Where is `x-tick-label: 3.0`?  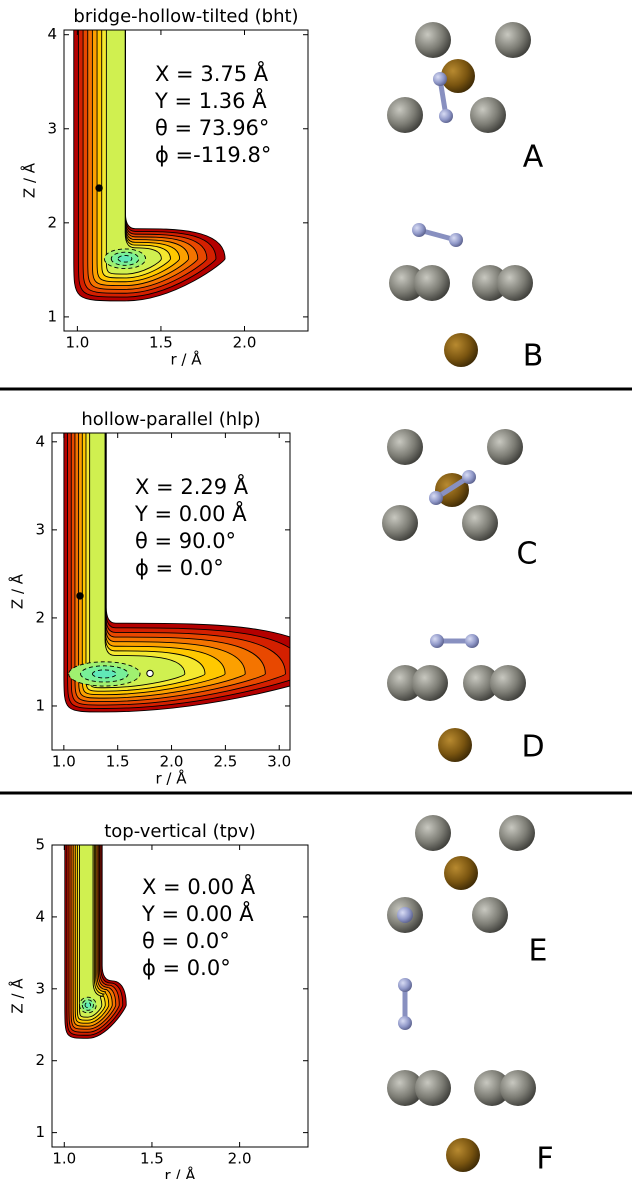 x-tick-label: 3.0 is located at coordinates (279, 762).